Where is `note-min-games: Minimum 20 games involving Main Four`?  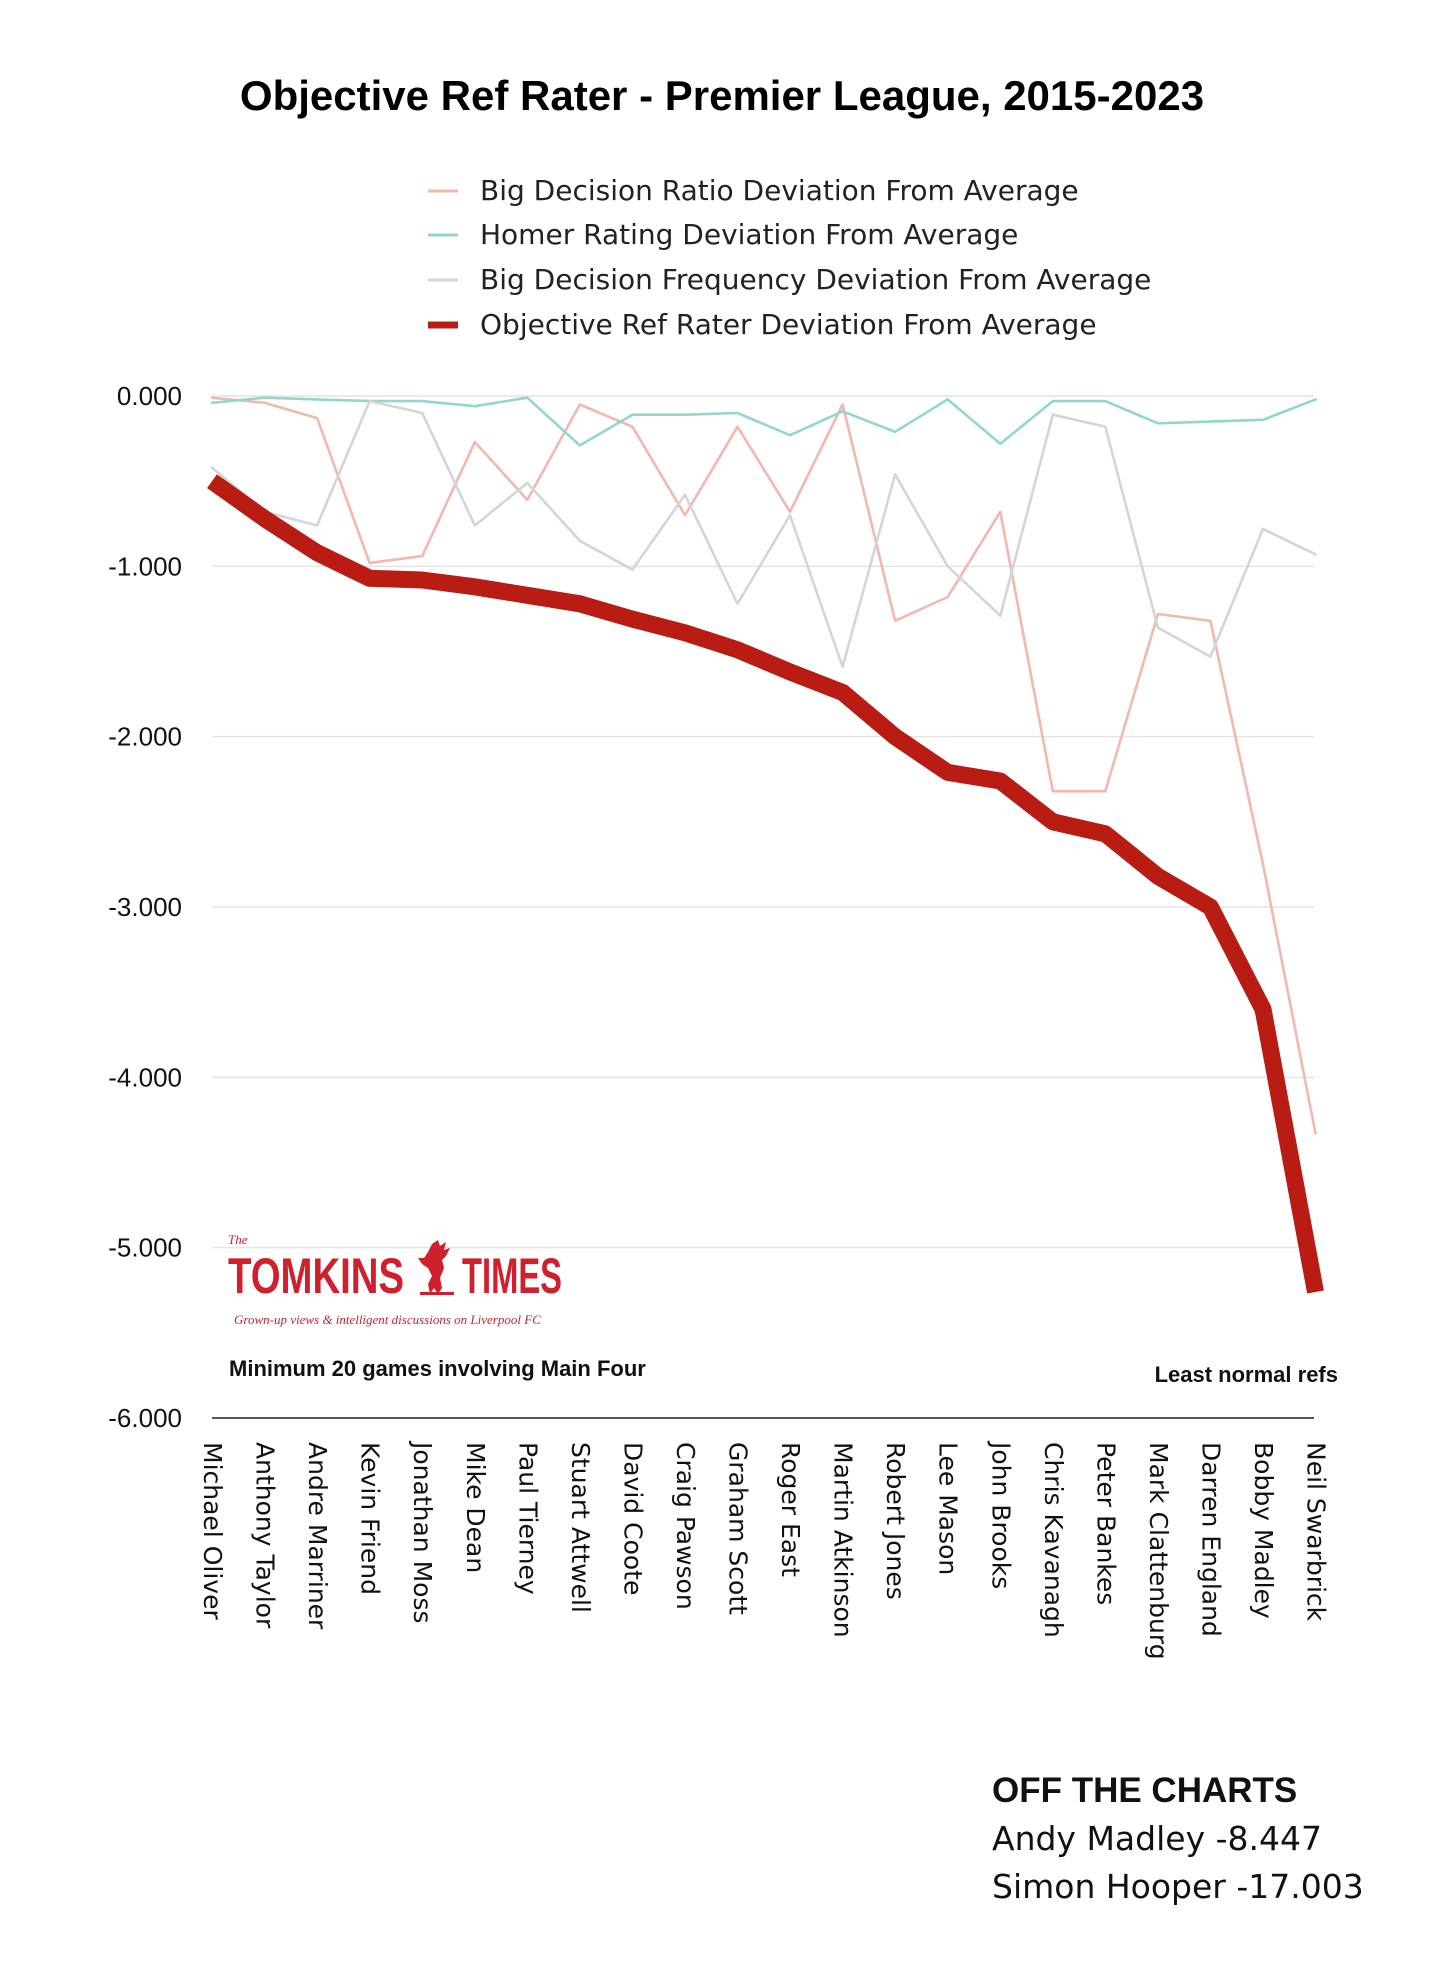
note-min-games: Minimum 20 games involving Main Four is located at coordinates (437, 1368).